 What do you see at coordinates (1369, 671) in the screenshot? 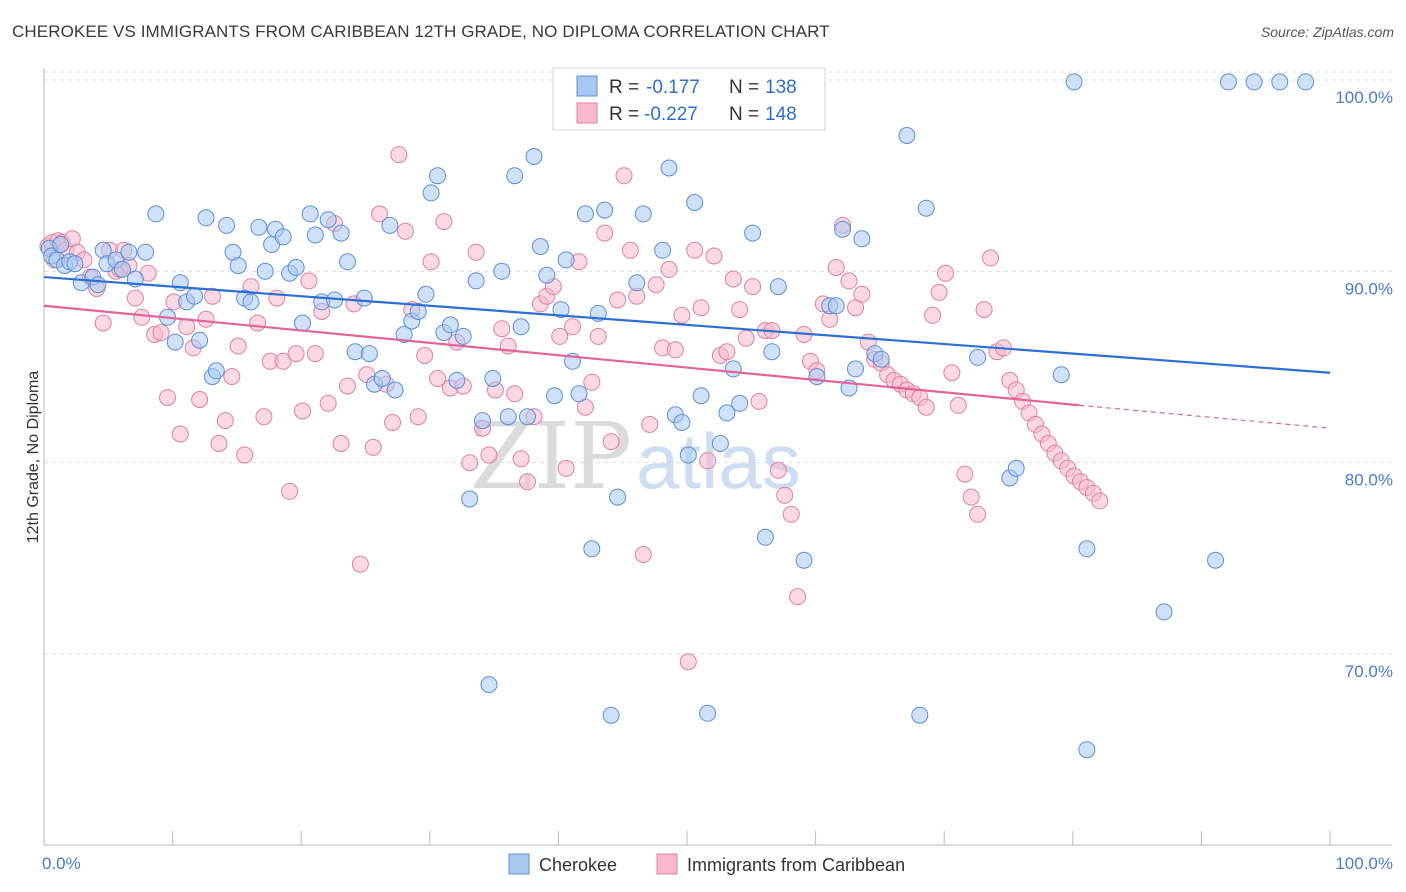
I see `y-tick-label-70: 70.0%` at bounding box center [1369, 671].